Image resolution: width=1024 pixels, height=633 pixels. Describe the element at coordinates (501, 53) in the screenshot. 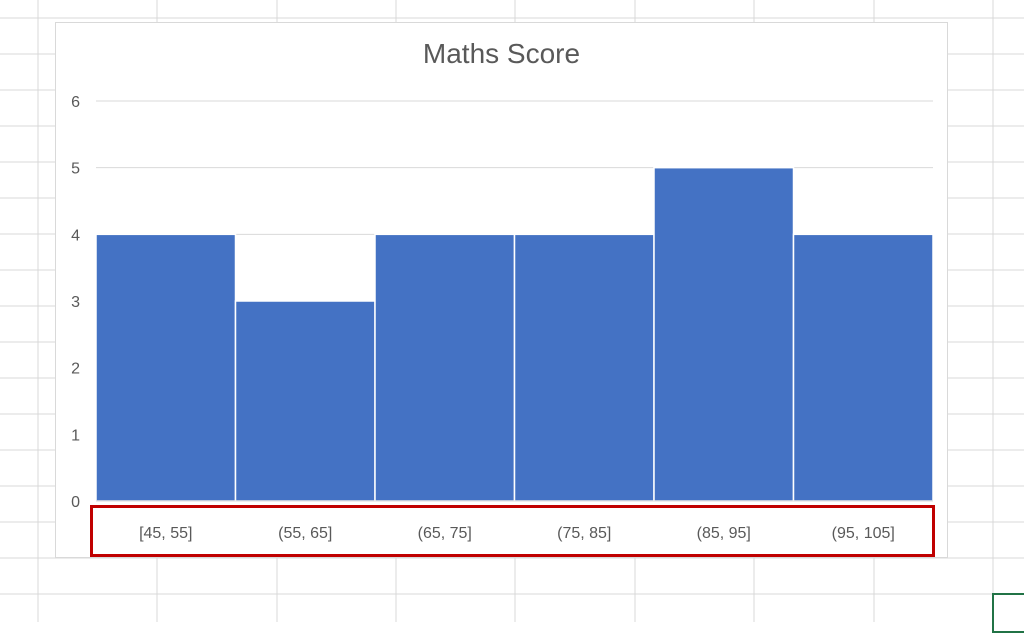

I see `chart-title: Maths Score` at that location.